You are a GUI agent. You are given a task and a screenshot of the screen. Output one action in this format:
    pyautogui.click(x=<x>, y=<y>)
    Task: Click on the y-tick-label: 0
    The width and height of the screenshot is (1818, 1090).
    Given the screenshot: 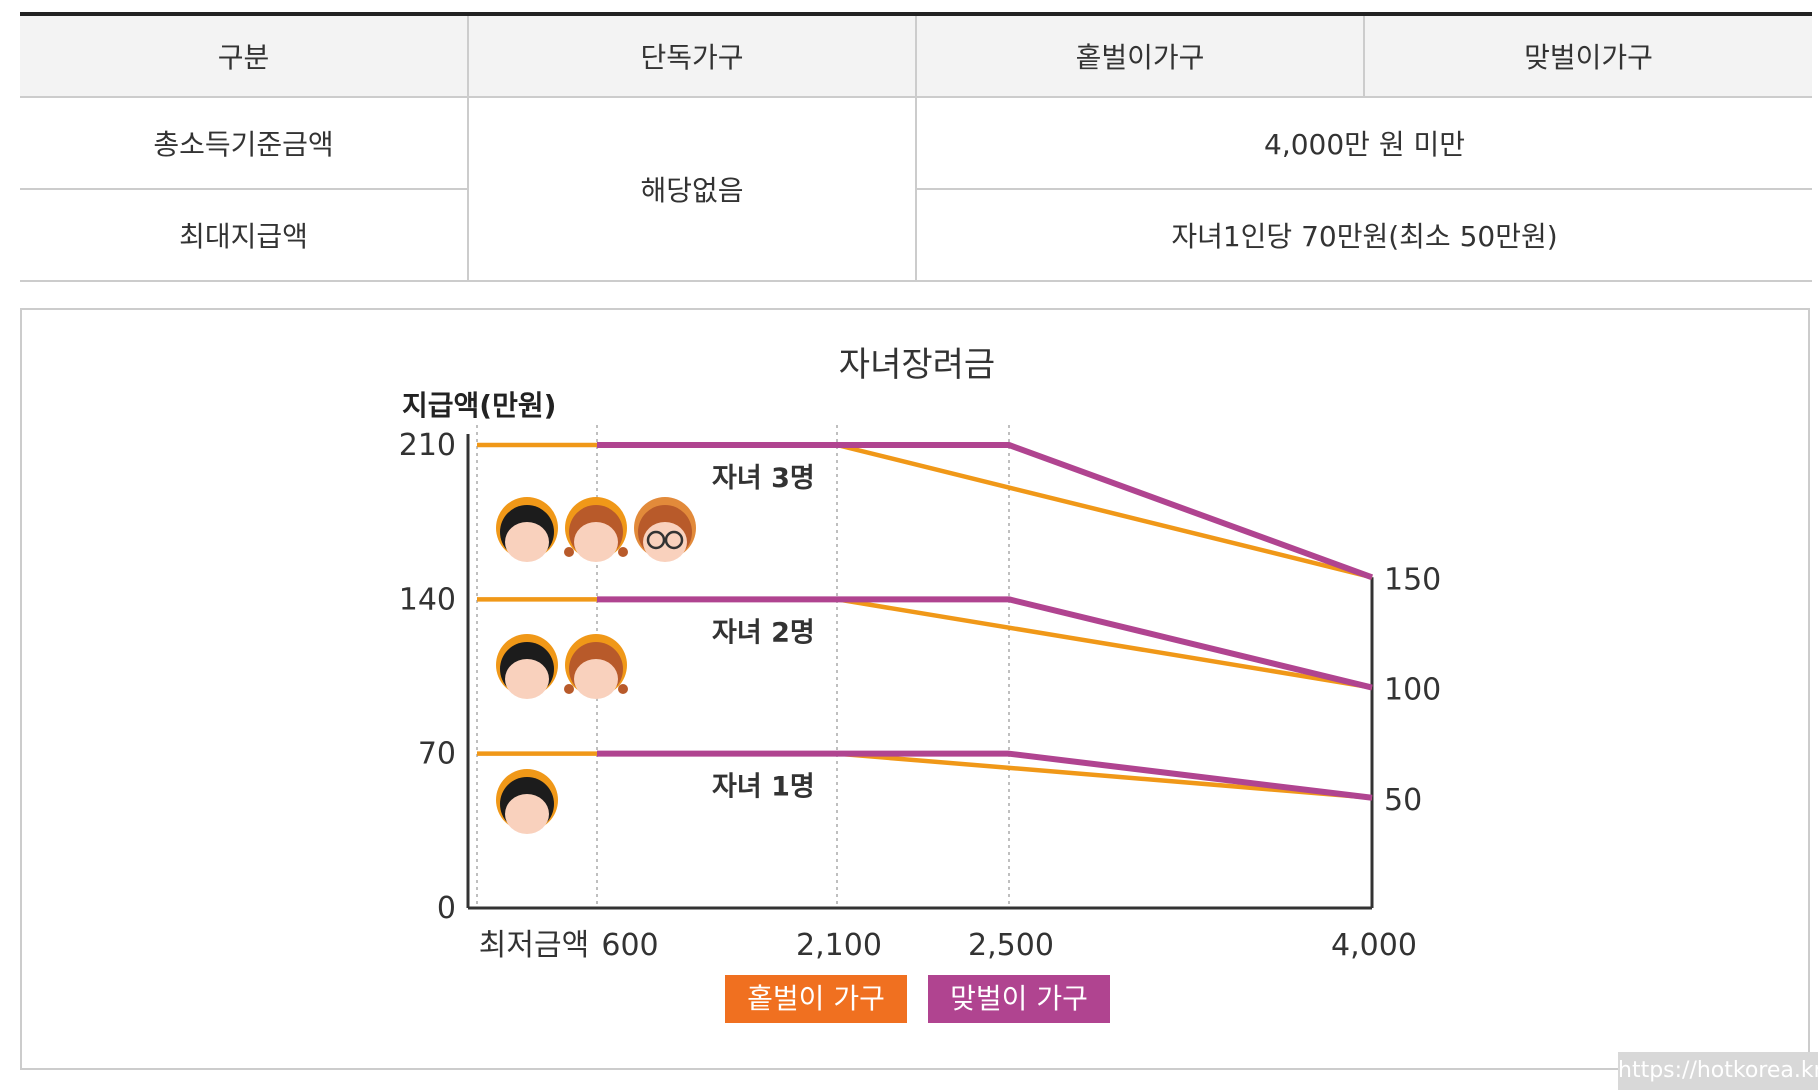 What is the action you would take?
    pyautogui.click(x=446, y=908)
    